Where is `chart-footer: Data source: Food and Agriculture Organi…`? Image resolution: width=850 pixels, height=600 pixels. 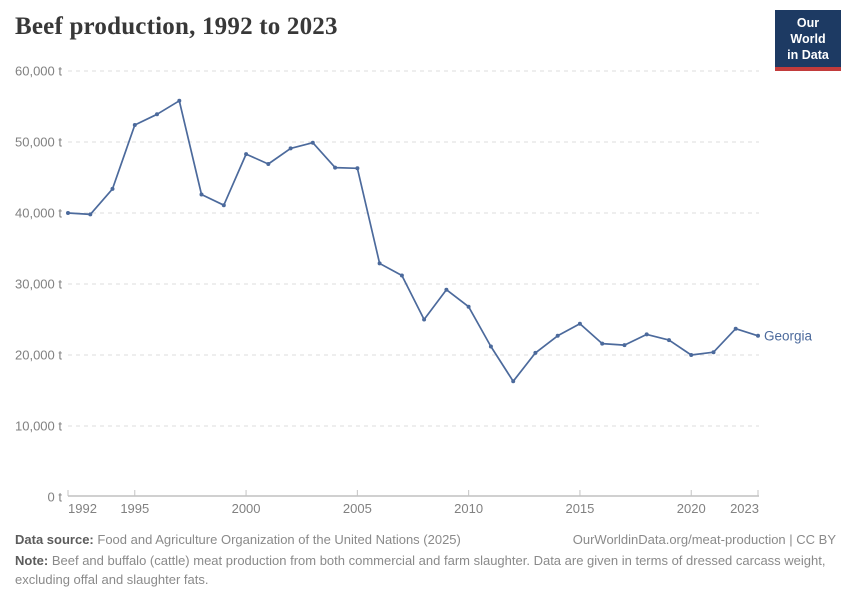
chart-footer: Data source: Food and Agriculture Organi… is located at coordinates (425, 560).